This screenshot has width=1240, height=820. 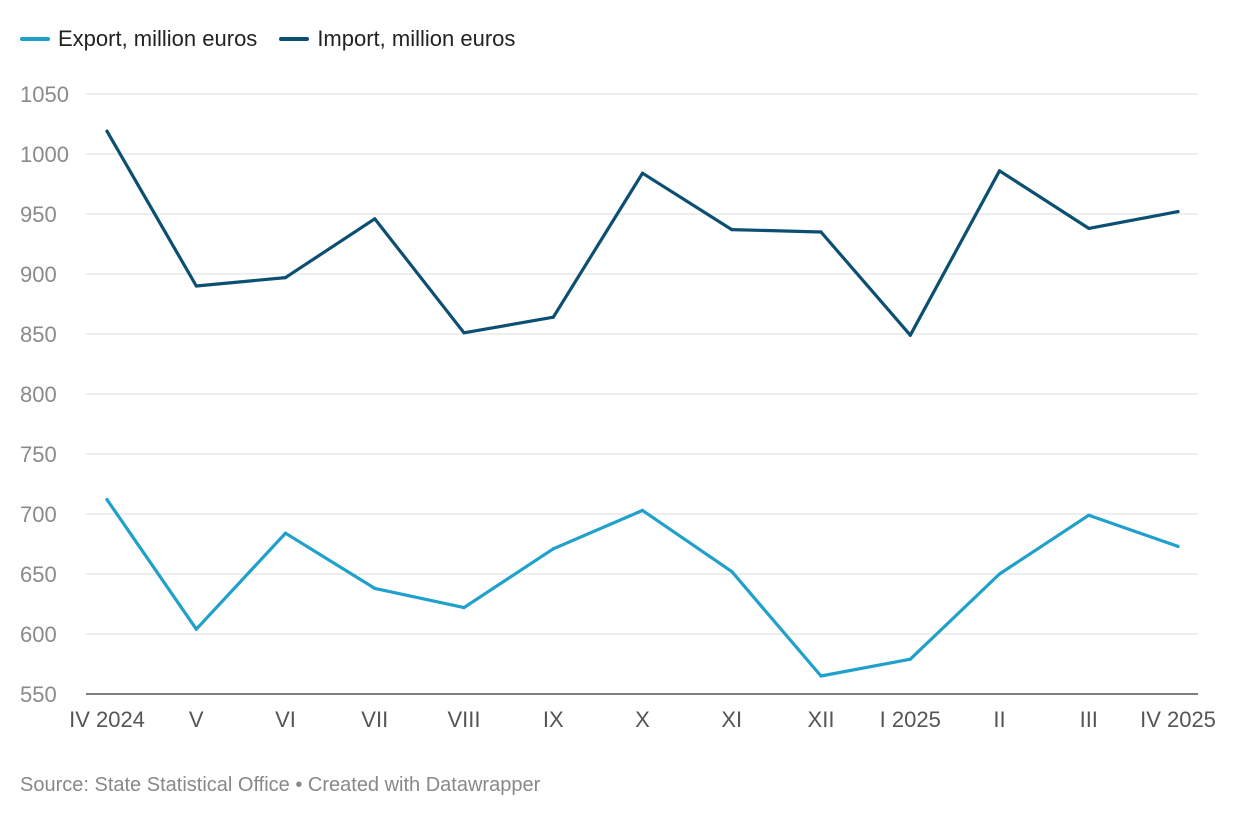 I want to click on x-tick-label: I 2025, so click(x=910, y=719).